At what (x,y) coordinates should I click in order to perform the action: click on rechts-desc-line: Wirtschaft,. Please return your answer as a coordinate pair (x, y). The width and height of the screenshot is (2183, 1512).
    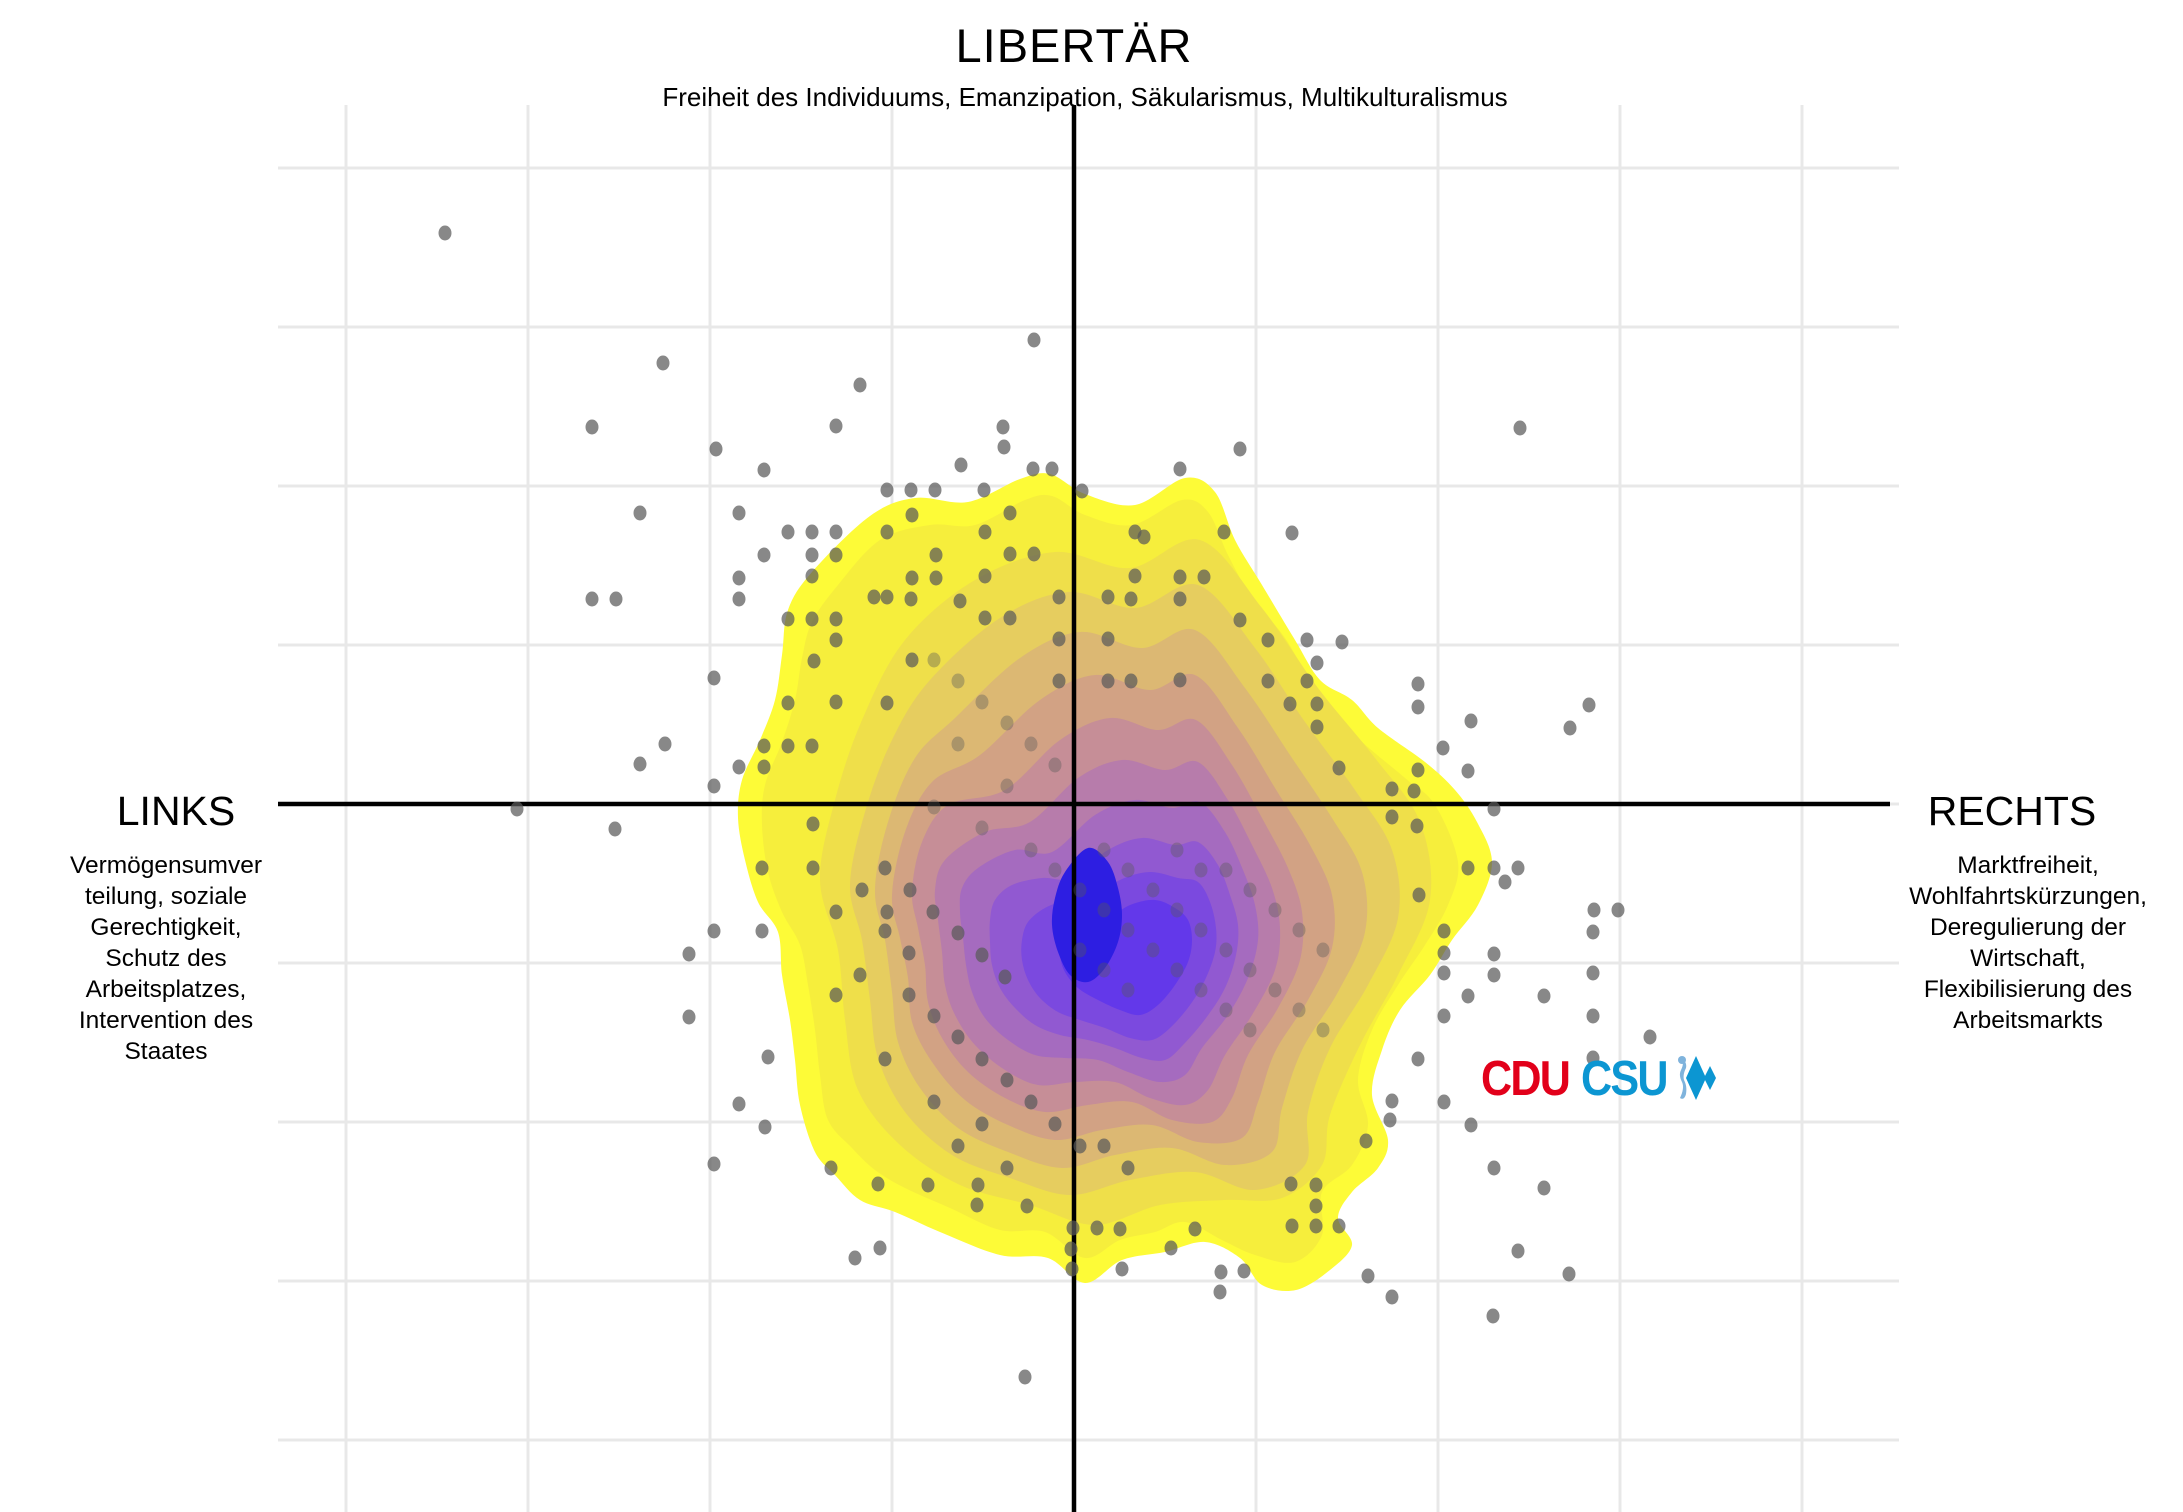
    Looking at the image, I should click on (2028, 958).